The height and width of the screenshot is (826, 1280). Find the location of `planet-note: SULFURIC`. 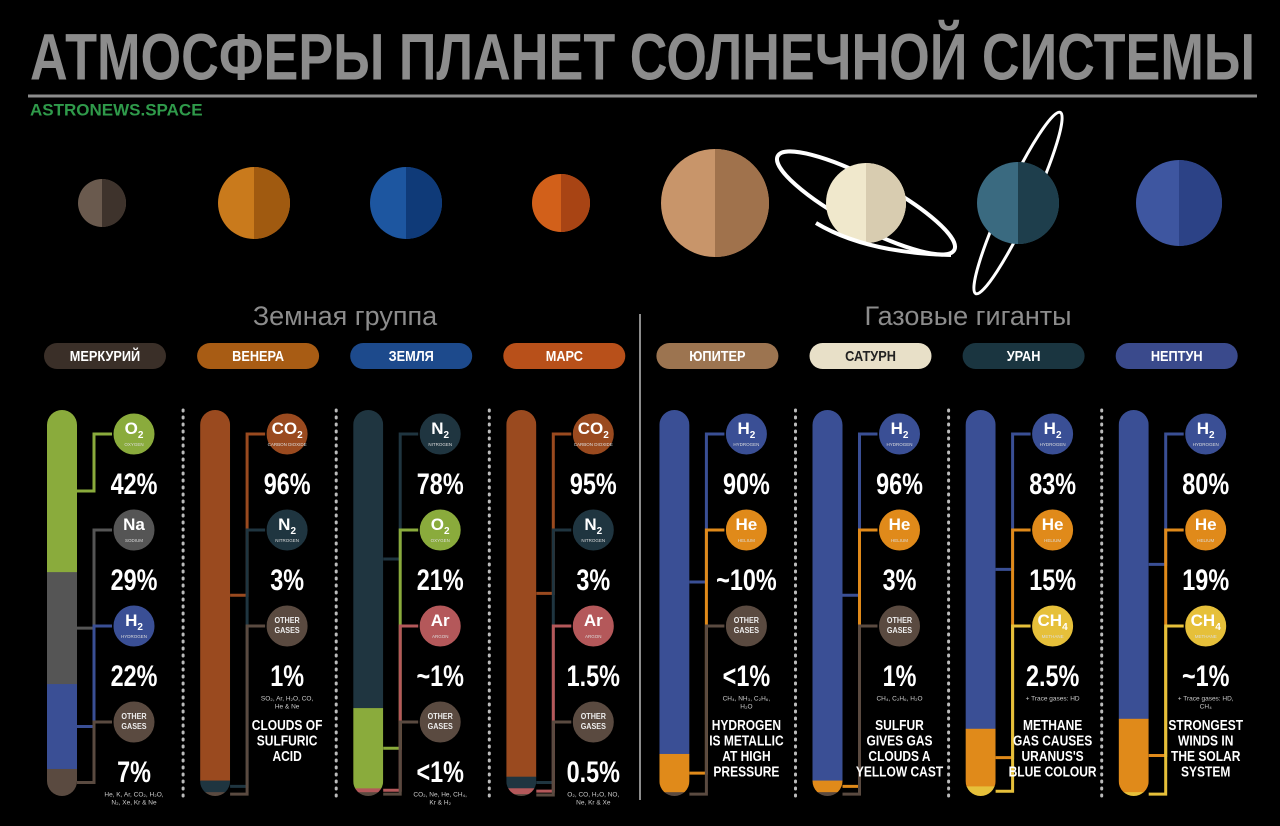

planet-note: SULFURIC is located at coordinates (287, 740).